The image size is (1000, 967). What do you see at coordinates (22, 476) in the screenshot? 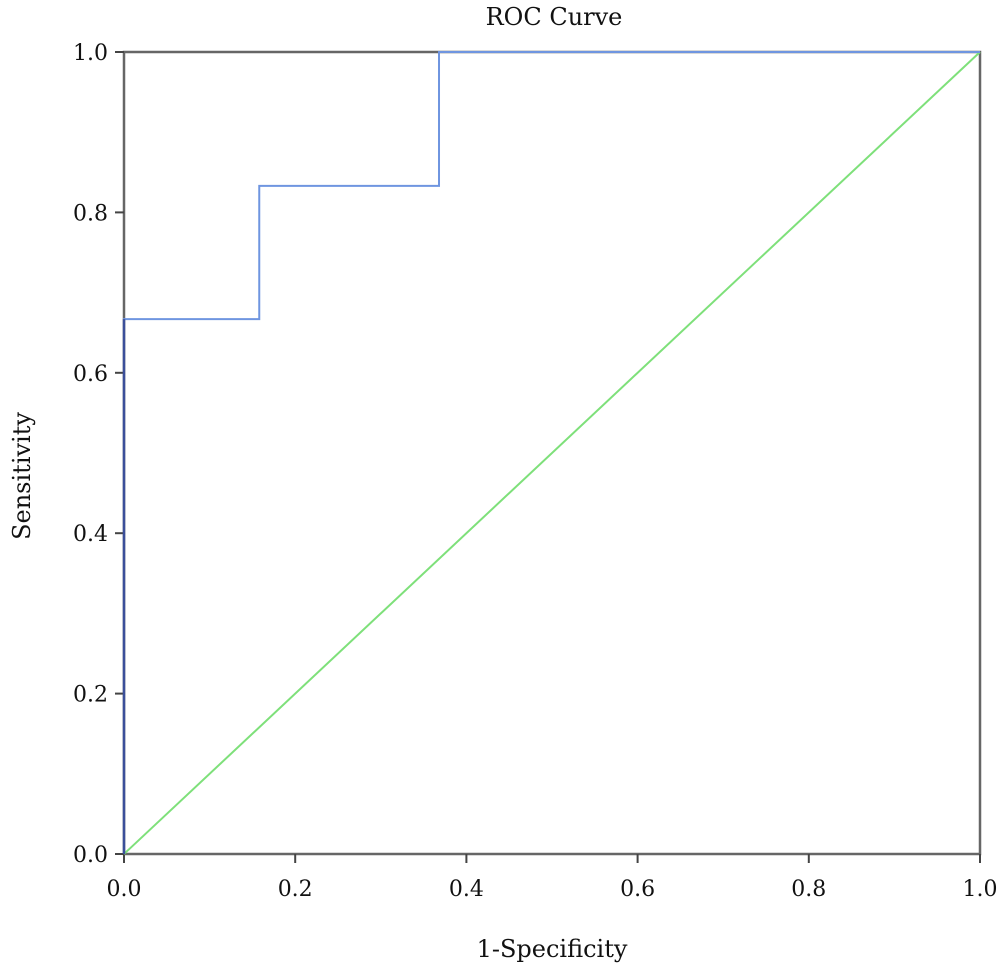
I see `y-axis-title: Sensitivity` at bounding box center [22, 476].